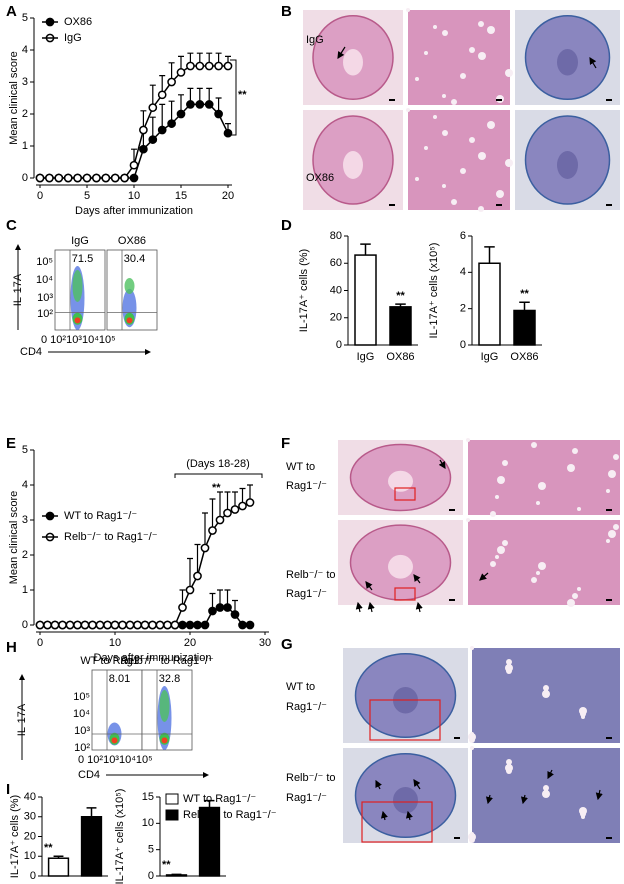 This screenshot has width=624, height=884. What do you see at coordinates (116, 661) in the screenshot?
I see `plot-title: WT to Rag1⁻/⁻` at bounding box center [116, 661].